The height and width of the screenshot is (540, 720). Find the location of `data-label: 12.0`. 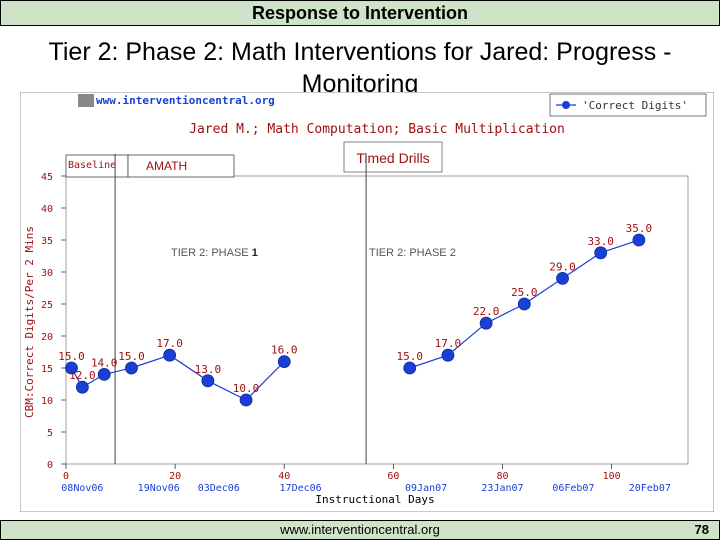

data-label: 12.0 is located at coordinates (82, 375).